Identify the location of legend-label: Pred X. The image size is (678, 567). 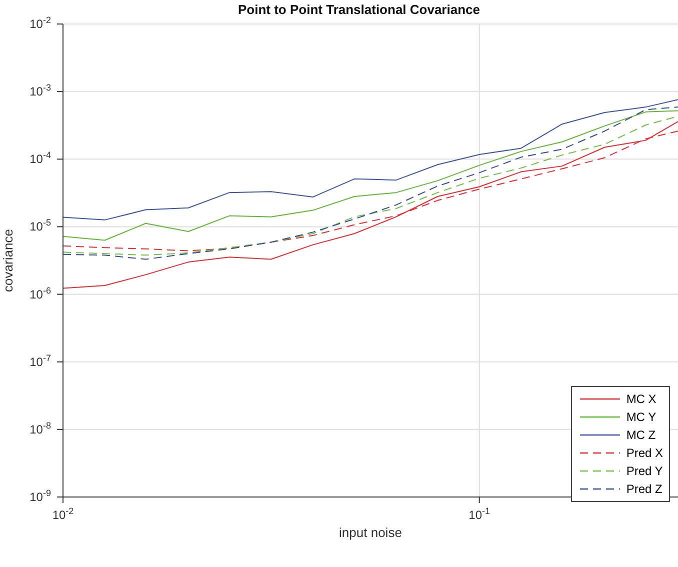
(644, 453).